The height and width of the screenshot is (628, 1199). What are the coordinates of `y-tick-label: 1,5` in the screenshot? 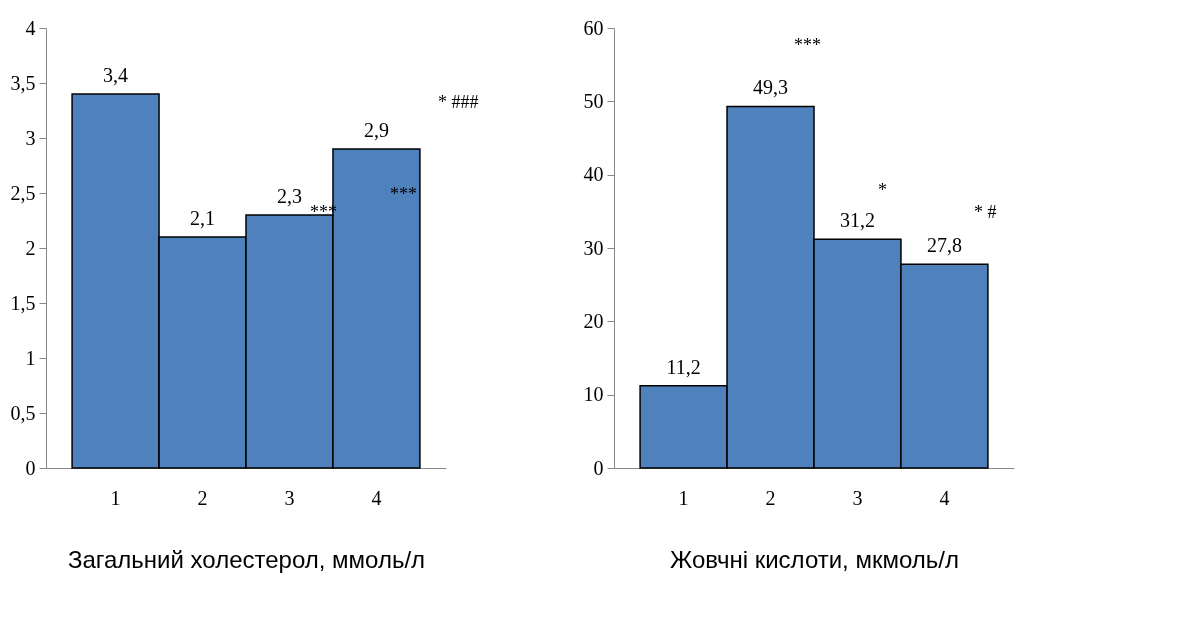 It's located at (23, 302).